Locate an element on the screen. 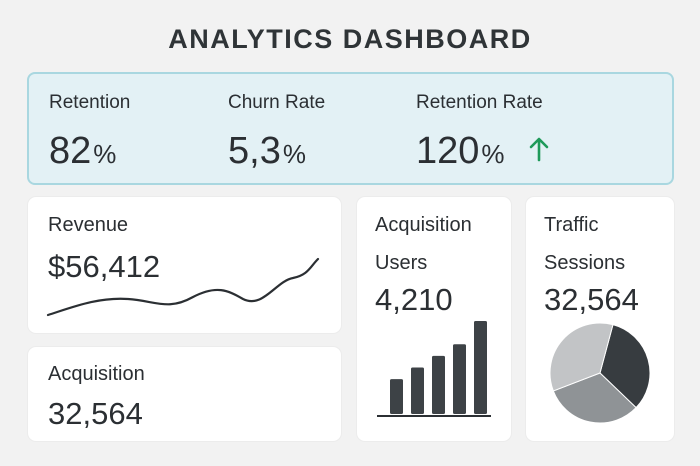 The height and width of the screenshot is (466, 700). traffic-label: Traffic is located at coordinates (571, 225).